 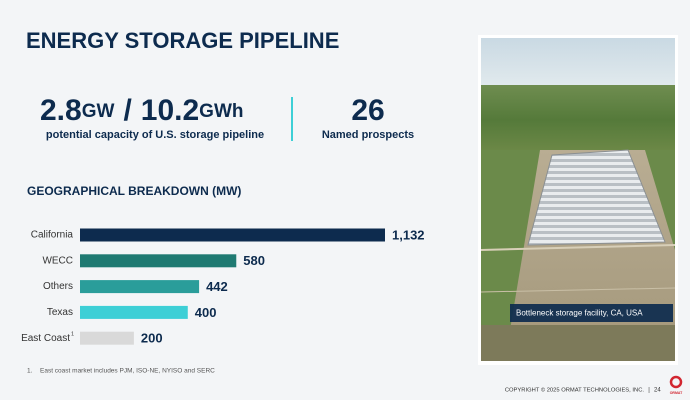 I want to click on photo-caption: Bottleneck storage facility, CA, USA, so click(x=579, y=313).